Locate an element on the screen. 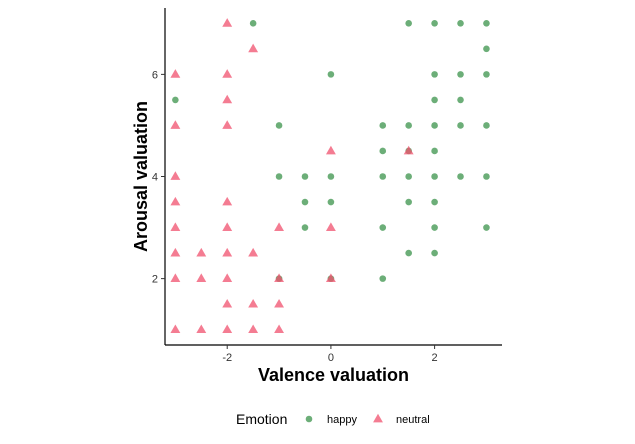 The image size is (635, 444). x-axis-title: Valence valuation is located at coordinates (333, 375).